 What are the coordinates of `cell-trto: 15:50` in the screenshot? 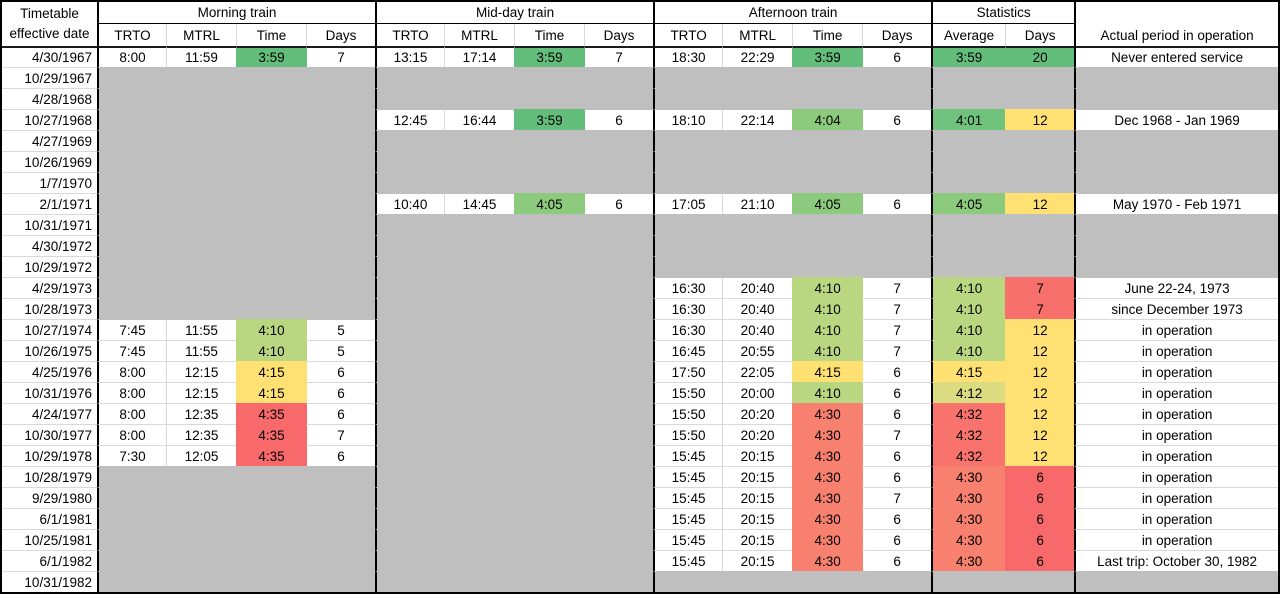 It's located at (688, 413).